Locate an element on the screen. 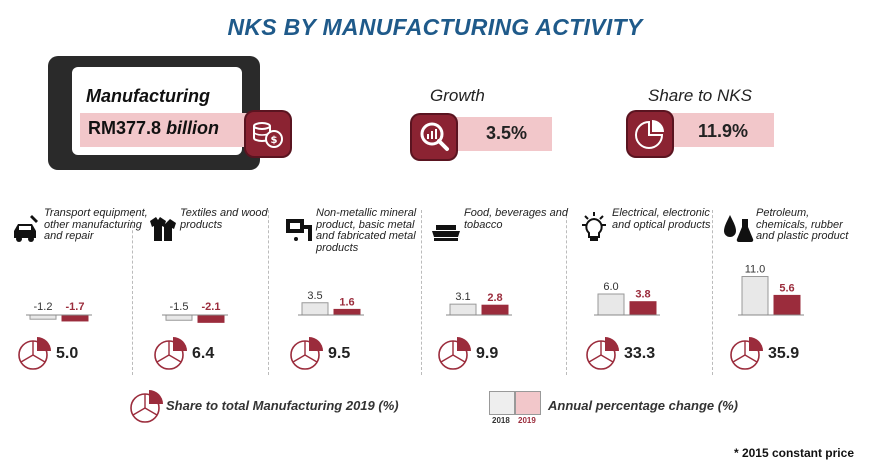 The image size is (870, 468). manufacturing-value: RM377.8 billion is located at coordinates (154, 128).